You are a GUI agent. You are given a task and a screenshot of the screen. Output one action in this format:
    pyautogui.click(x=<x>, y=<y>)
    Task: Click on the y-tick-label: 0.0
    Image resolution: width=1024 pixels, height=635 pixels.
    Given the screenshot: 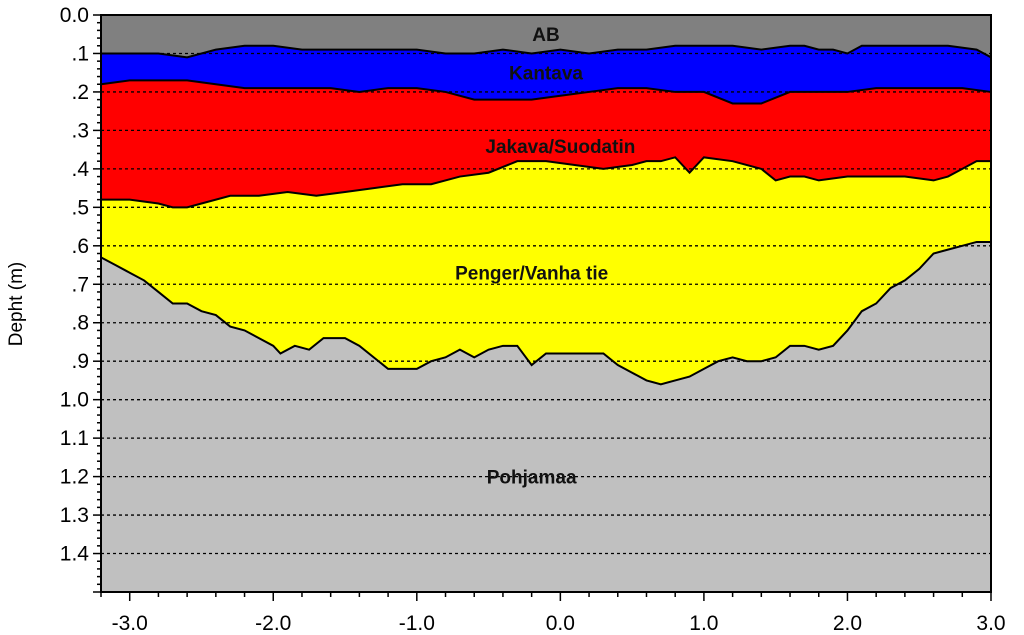 What is the action you would take?
    pyautogui.click(x=74, y=15)
    